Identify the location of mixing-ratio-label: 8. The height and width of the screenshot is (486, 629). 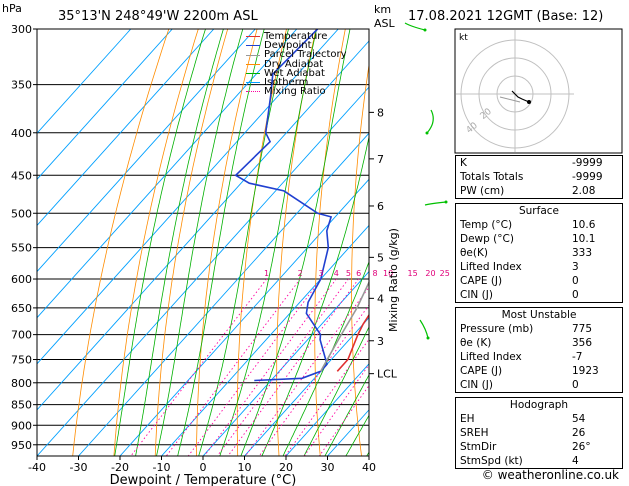
(374, 273).